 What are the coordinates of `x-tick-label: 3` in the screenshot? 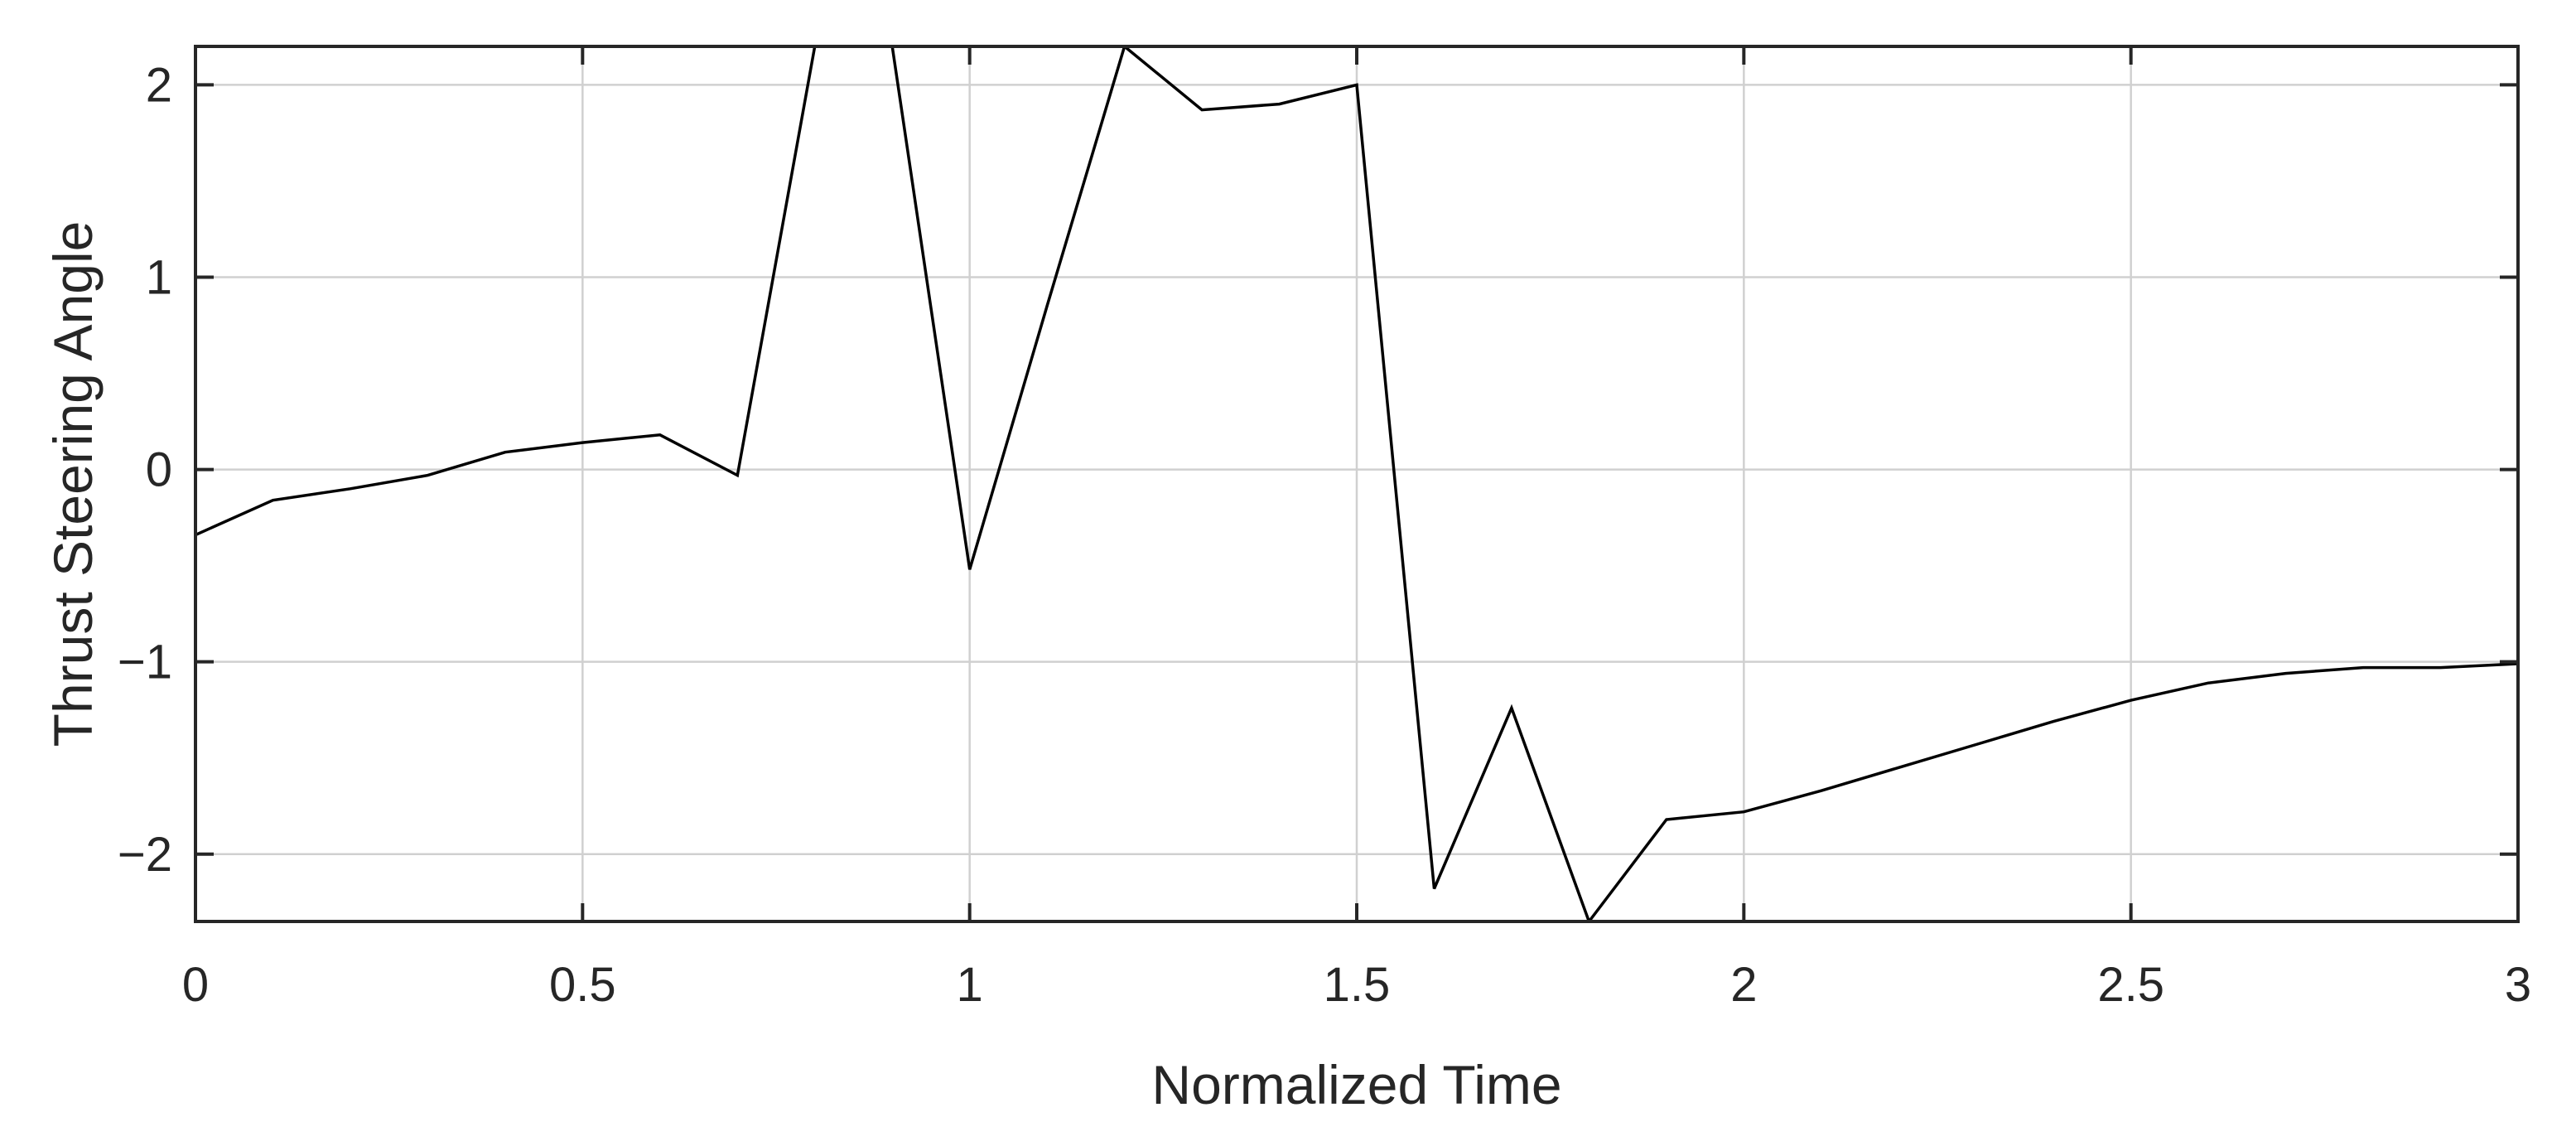 It's located at (2518, 985).